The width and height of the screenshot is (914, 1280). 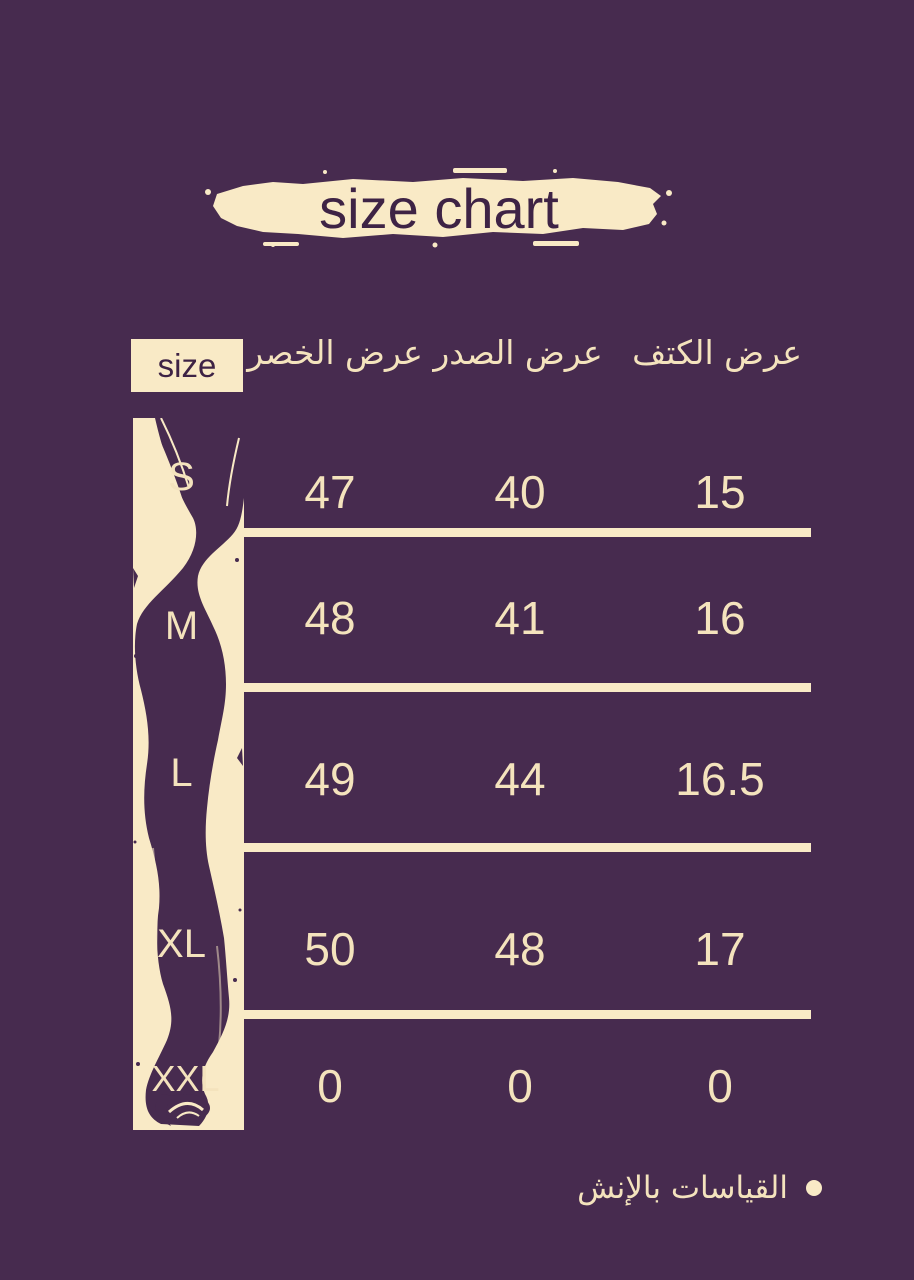 What do you see at coordinates (520, 492) in the screenshot?
I see `table-cell: 40` at bounding box center [520, 492].